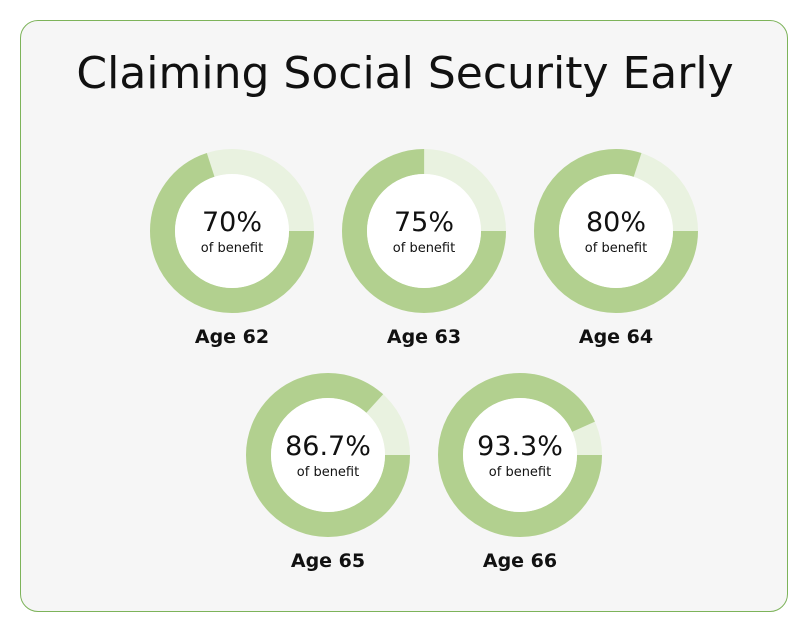 The image size is (810, 635). Describe the element at coordinates (328, 446) in the screenshot. I see `donut-value-label: 86.7%` at that location.